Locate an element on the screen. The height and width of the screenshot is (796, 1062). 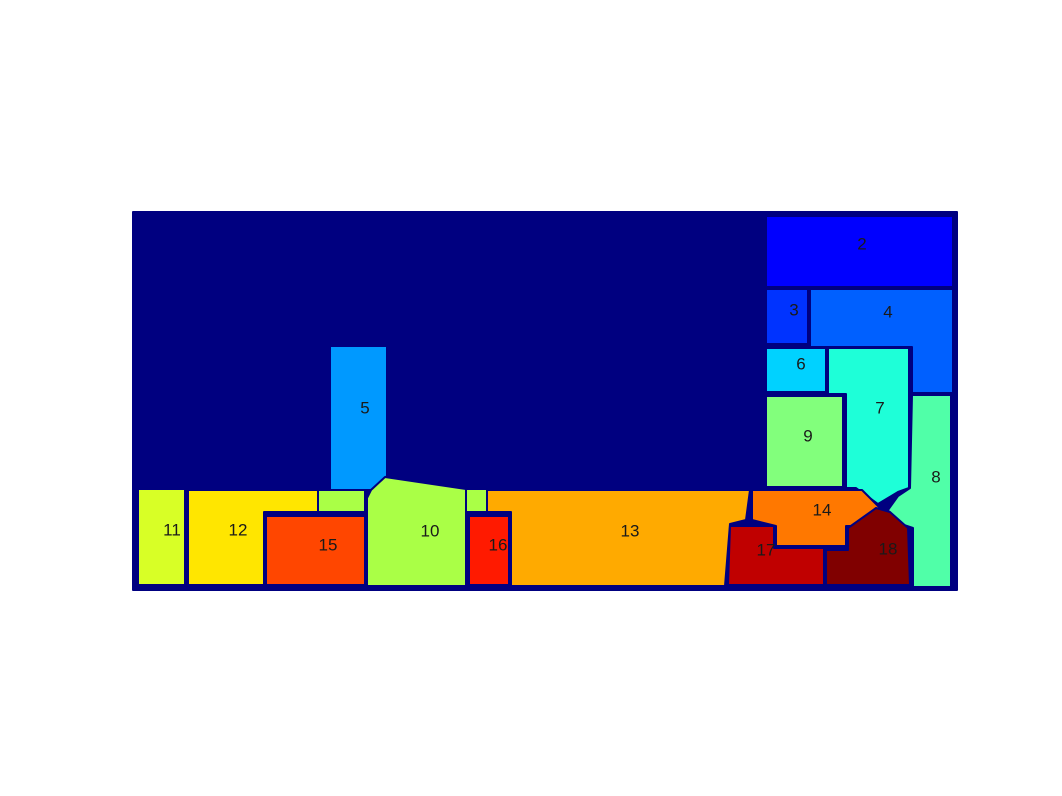
region-label-15: 15 is located at coordinates (328, 545).